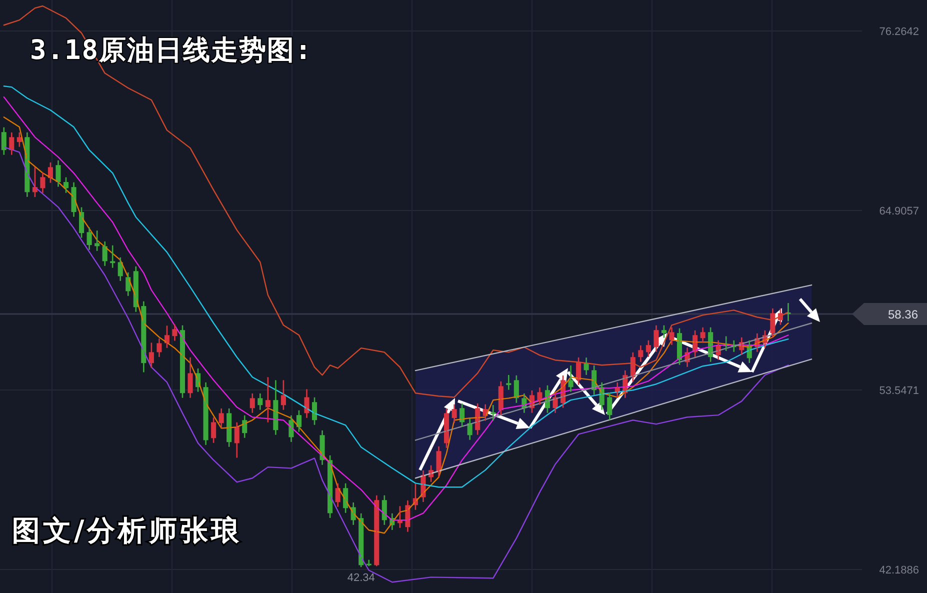 This screenshot has width=927, height=593. What do you see at coordinates (361, 578) in the screenshot?
I see `annotation: 42.34` at bounding box center [361, 578].